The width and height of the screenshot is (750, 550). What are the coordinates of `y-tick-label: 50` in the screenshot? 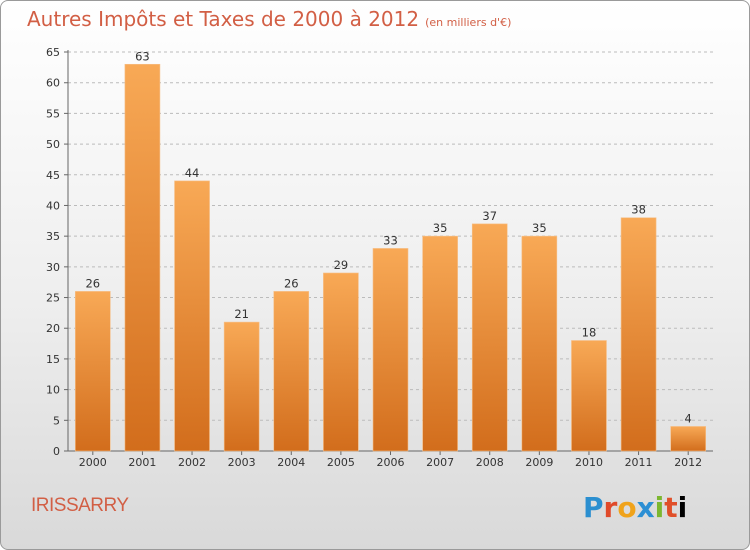 It's located at (53, 144).